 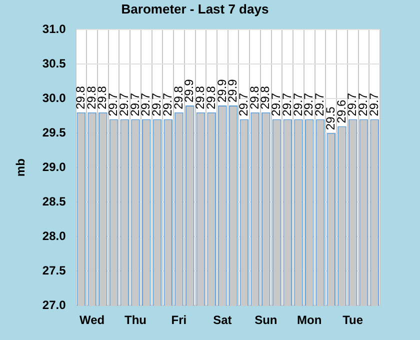 I want to click on y-tick-label: 27.0, so click(x=54, y=305).